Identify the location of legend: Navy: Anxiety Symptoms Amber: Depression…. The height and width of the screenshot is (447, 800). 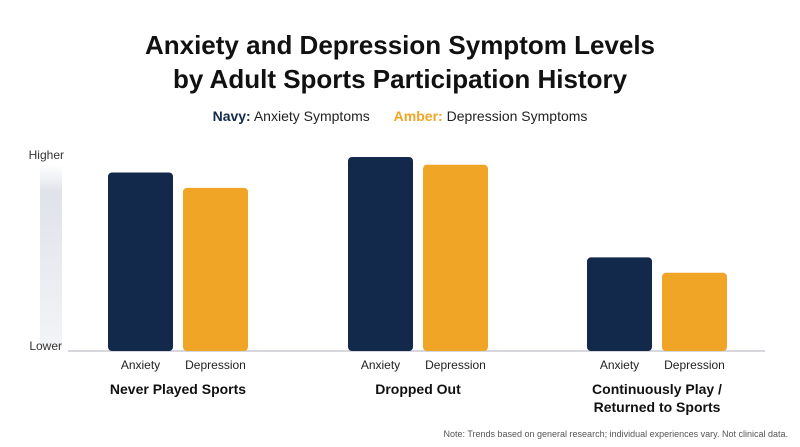
(400, 116).